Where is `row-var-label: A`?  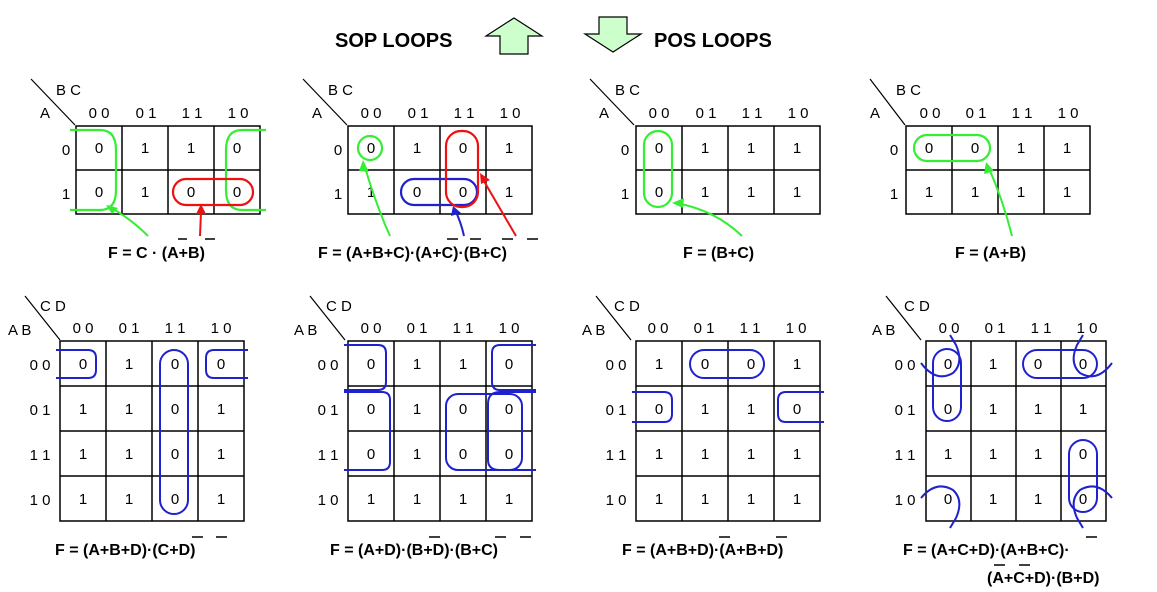
row-var-label: A is located at coordinates (317, 113).